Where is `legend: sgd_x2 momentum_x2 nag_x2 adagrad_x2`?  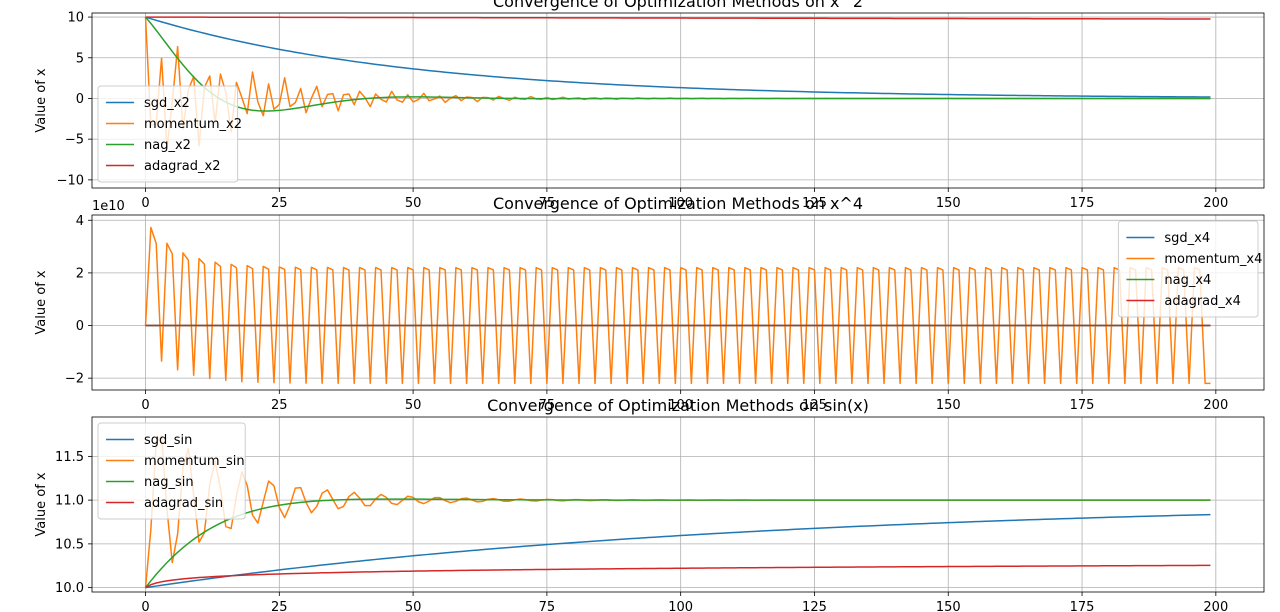 legend: sgd_x2 momentum_x2 nag_x2 adagrad_x2 is located at coordinates (169, 134).